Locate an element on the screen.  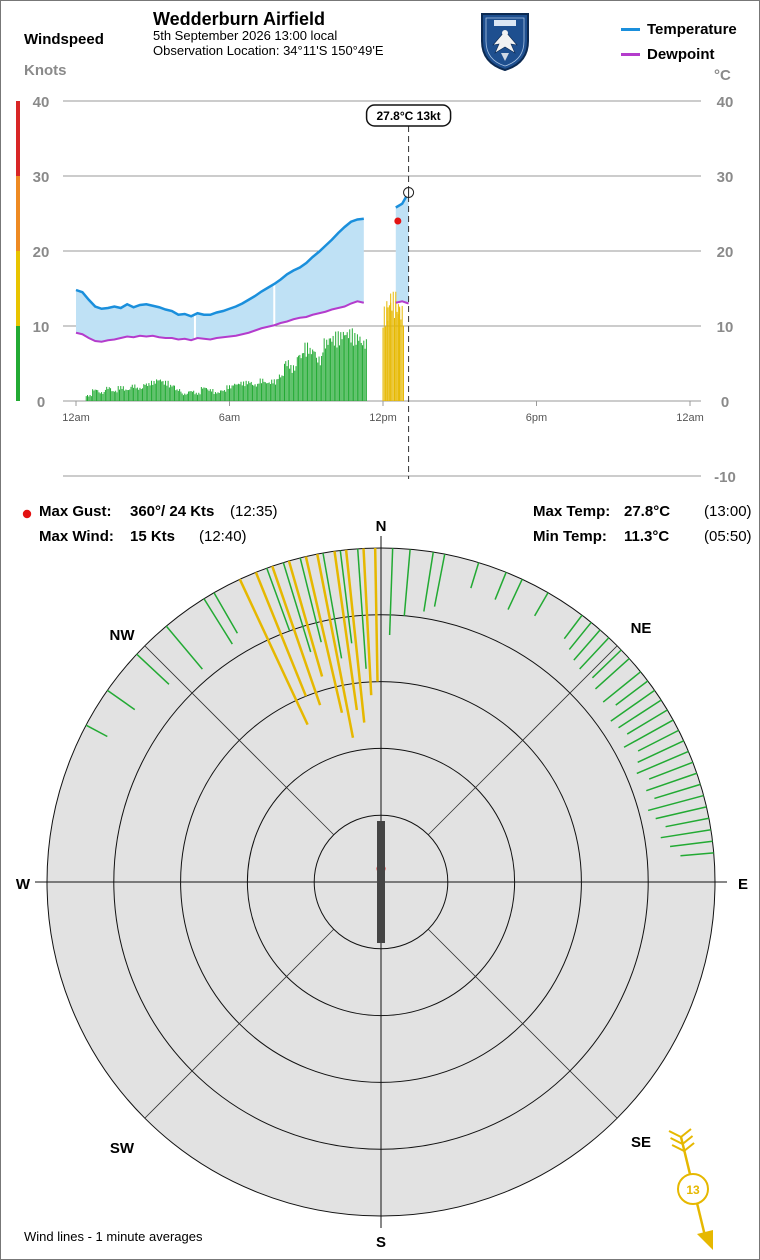
windspeed-scale-bar is located at coordinates (18, 251).